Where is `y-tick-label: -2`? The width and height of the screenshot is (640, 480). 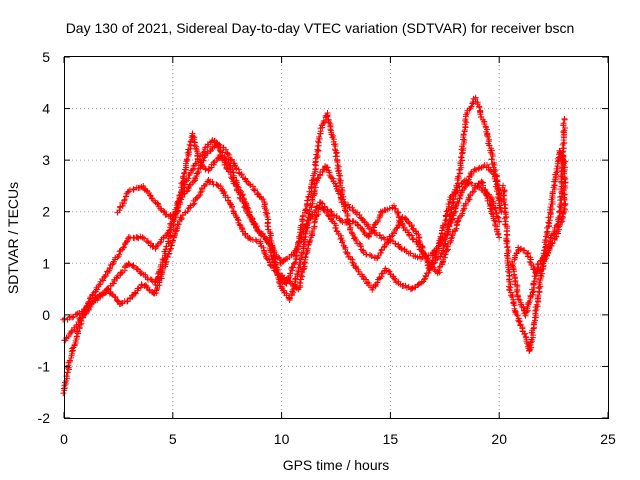 y-tick-label: -2 is located at coordinates (44, 418).